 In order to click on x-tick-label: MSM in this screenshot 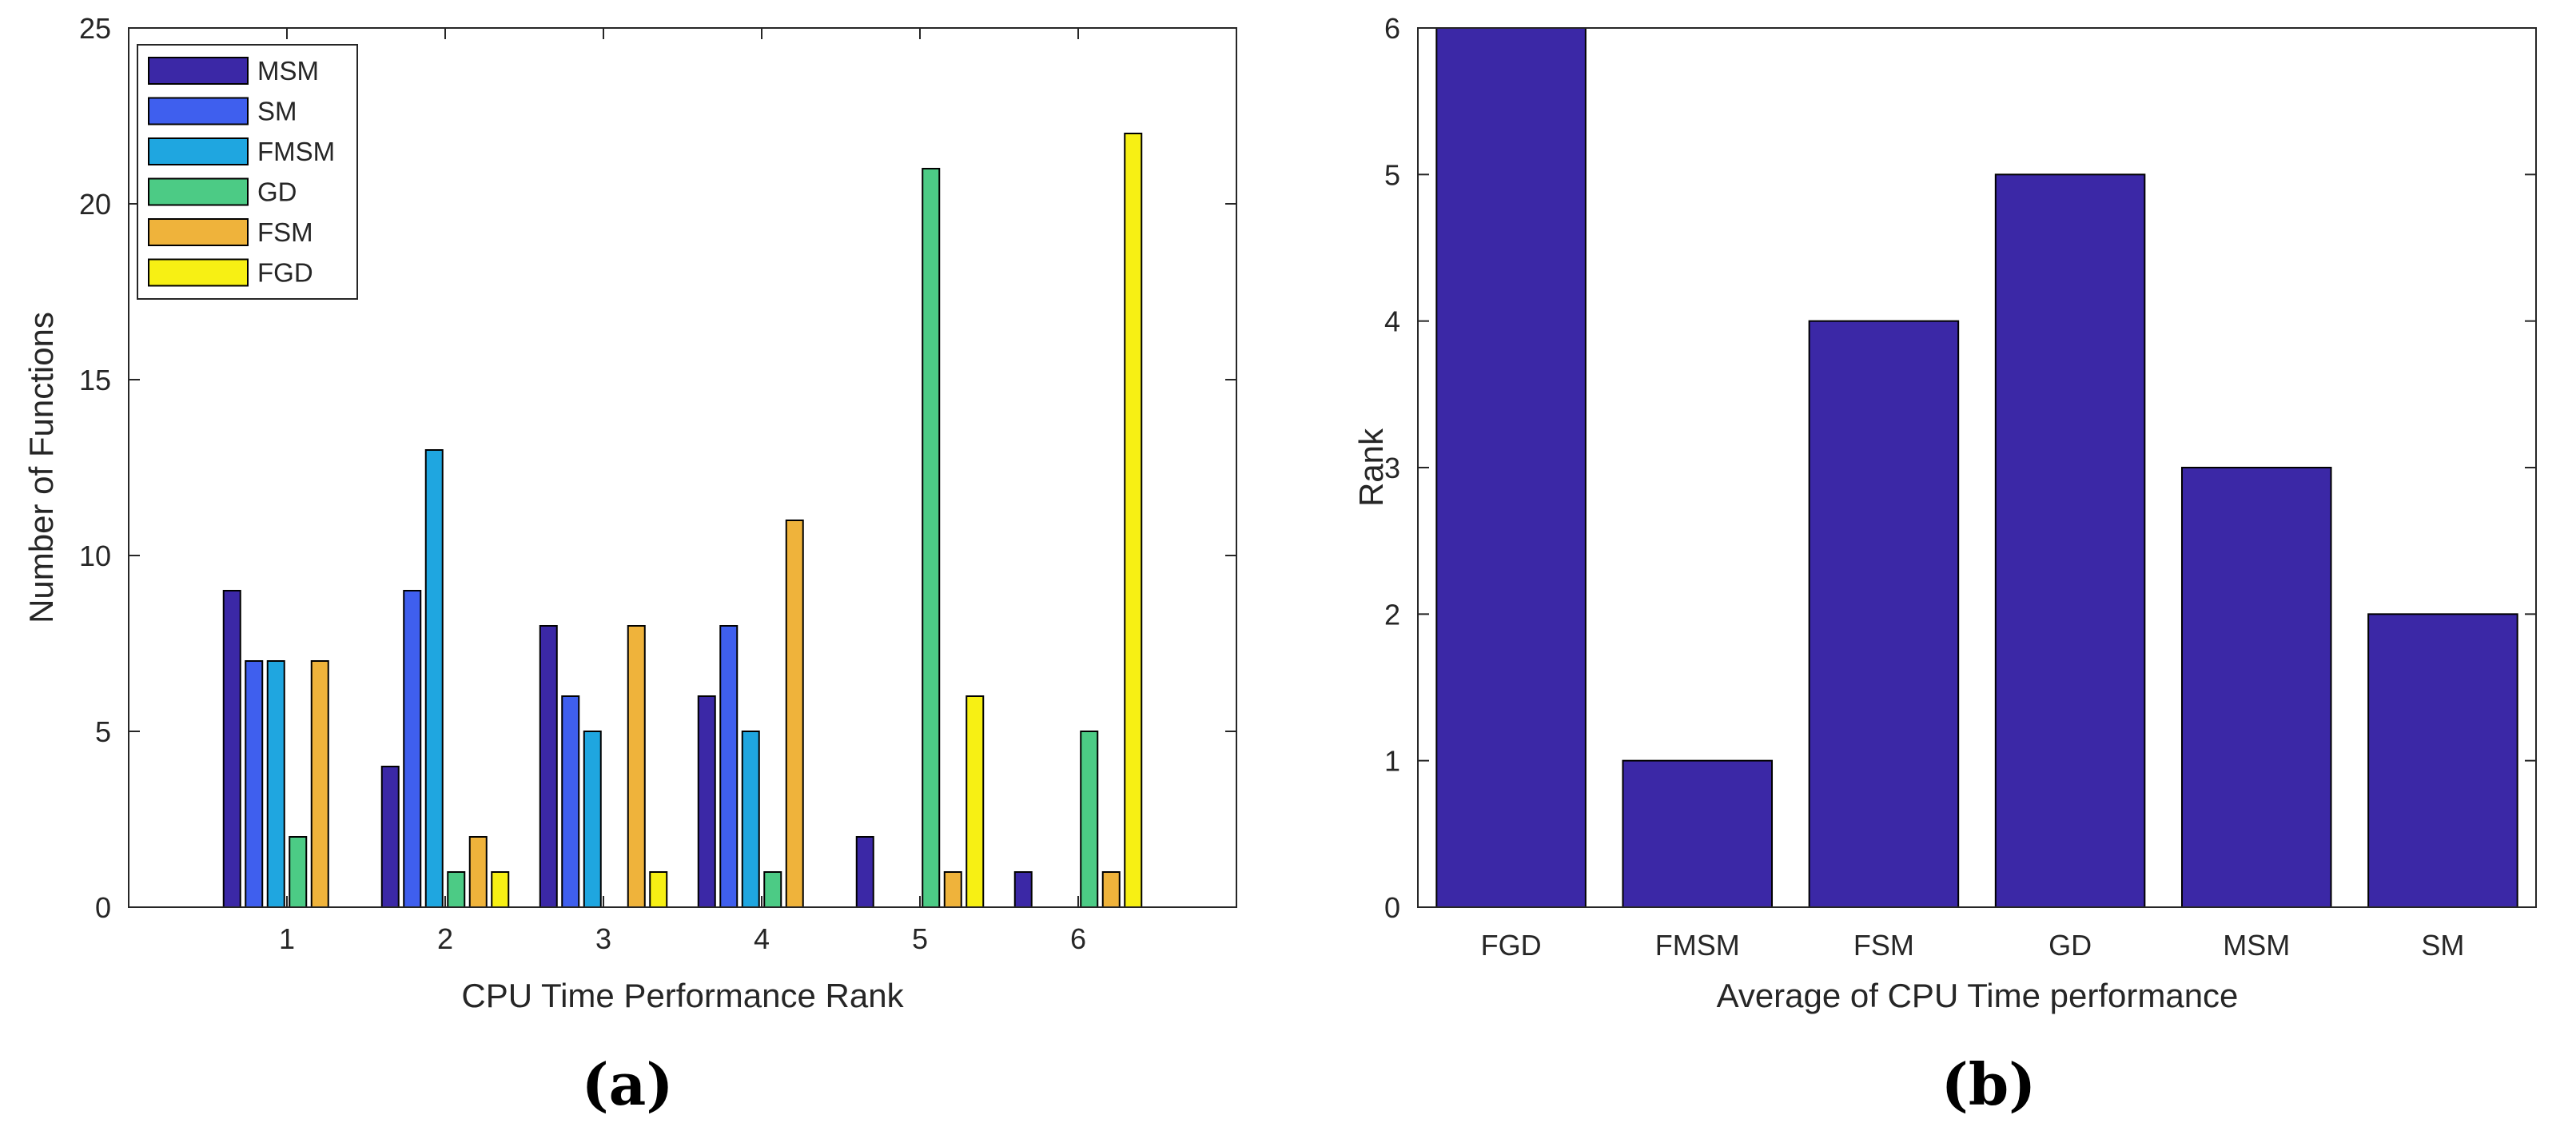, I will do `click(2256, 945)`.